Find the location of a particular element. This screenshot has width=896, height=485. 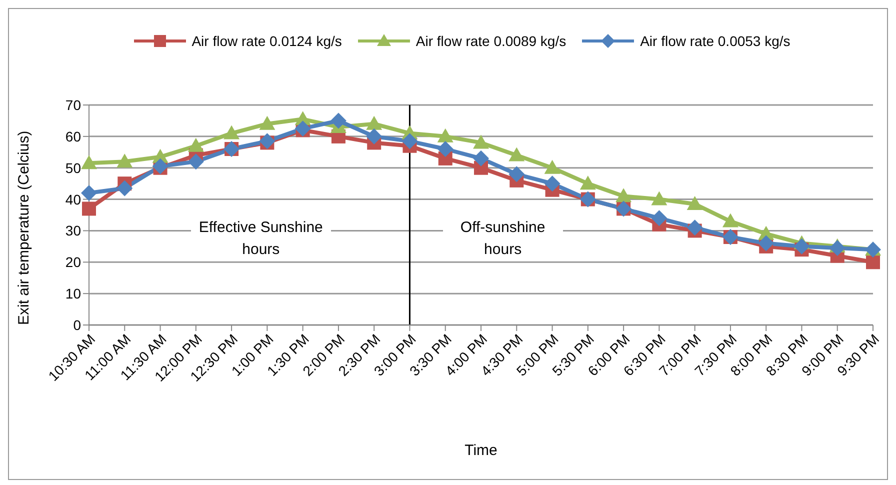

y-tick-label: 30 is located at coordinates (73, 230).